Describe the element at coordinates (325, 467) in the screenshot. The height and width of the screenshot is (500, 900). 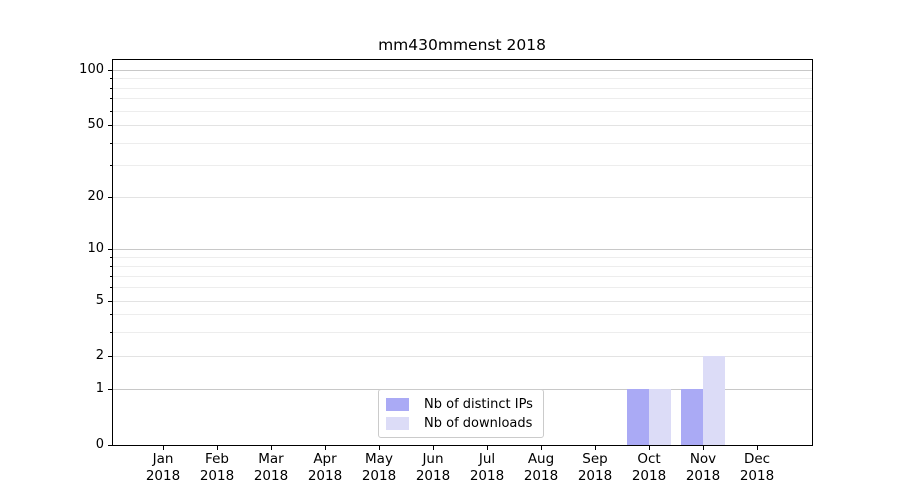
I see `x-tick-label-apr: Apr 2018` at that location.